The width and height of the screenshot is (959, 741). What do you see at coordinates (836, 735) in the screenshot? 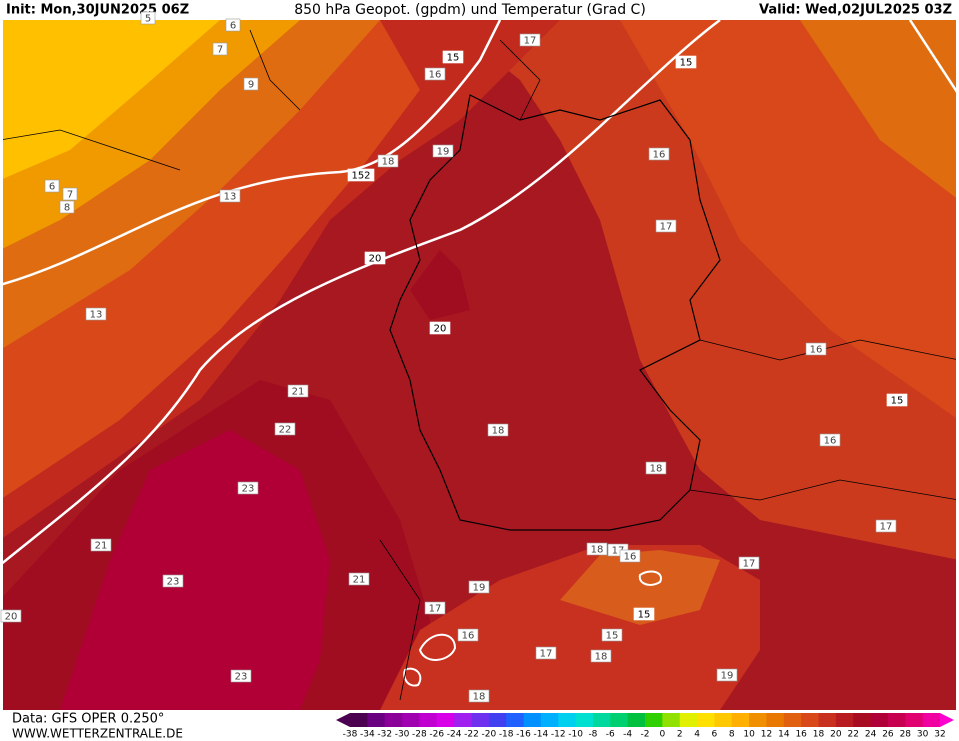
I see `colorbar-label: 20` at bounding box center [836, 735].